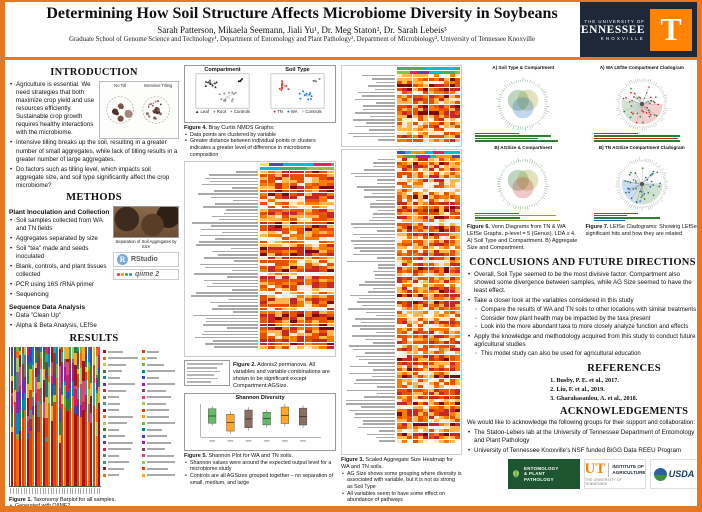 This screenshot has width=702, height=512. I want to click on methods-subheading-2: Sequence Data Analysis, so click(47, 308).